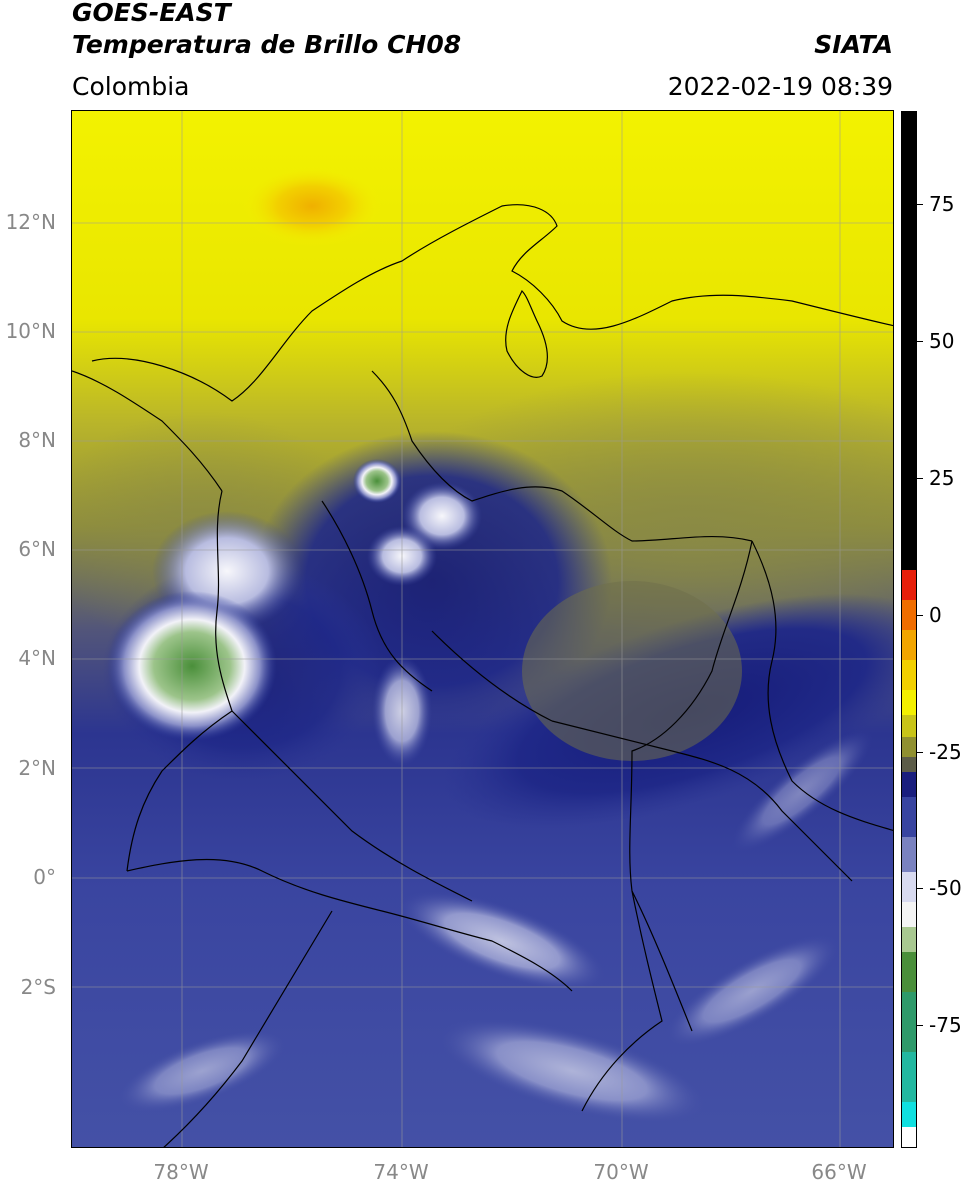 The image size is (966, 1190). Describe the element at coordinates (37, 658) in the screenshot. I see `lat-label: 4°N` at that location.